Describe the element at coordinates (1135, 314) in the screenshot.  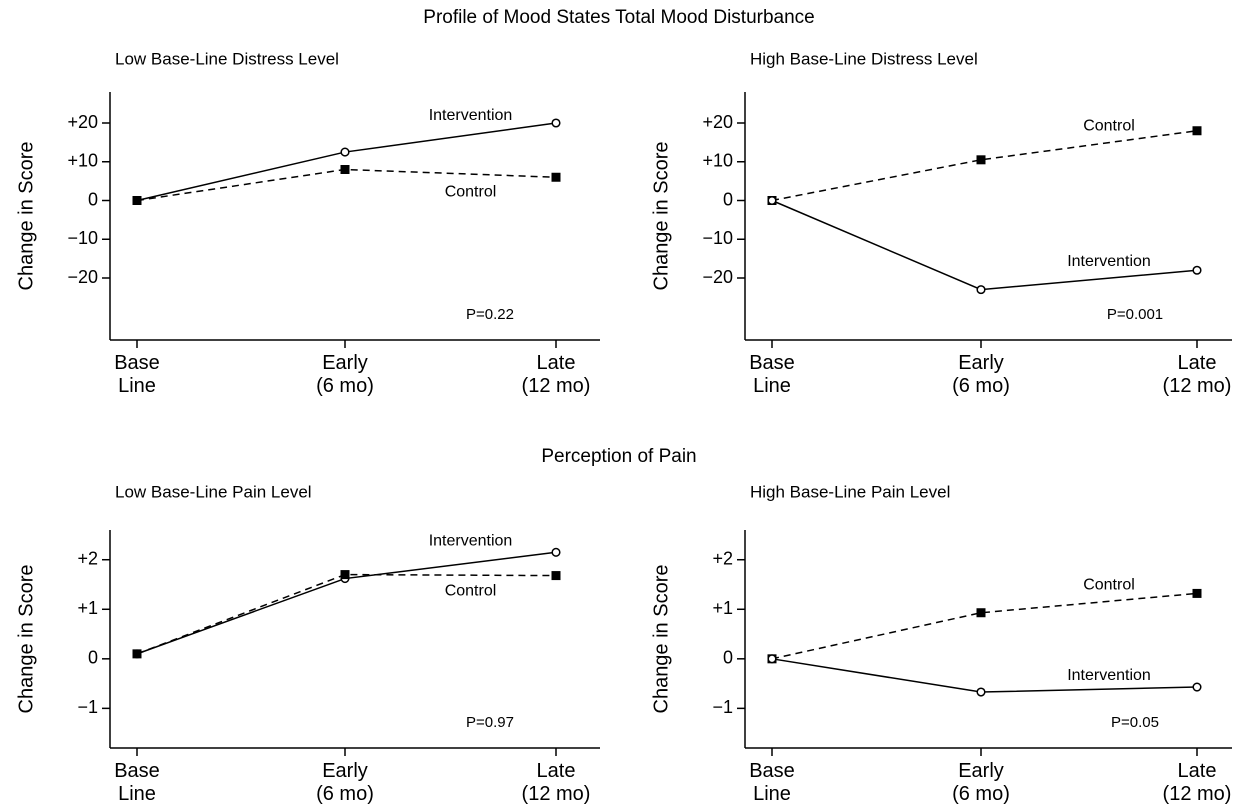
I see `p-value: P=0.001` at that location.